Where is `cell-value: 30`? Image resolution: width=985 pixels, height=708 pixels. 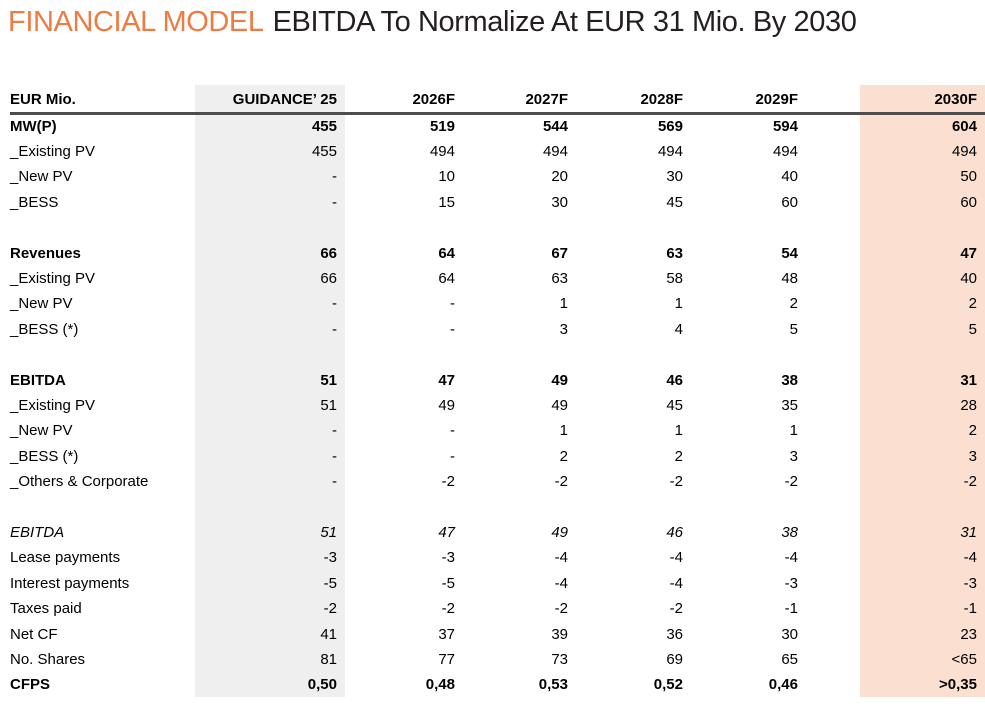
cell-value: 30 is located at coordinates (674, 177).